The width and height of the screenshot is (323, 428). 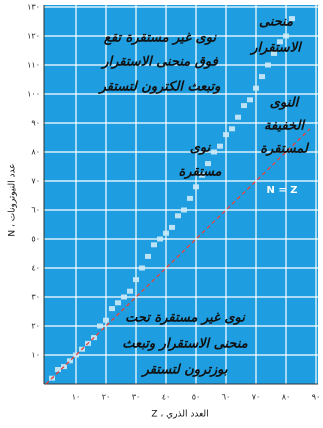 What do you see at coordinates (196, 397) in the screenshot?
I see `x-tick-label: ٥٠` at bounding box center [196, 397].